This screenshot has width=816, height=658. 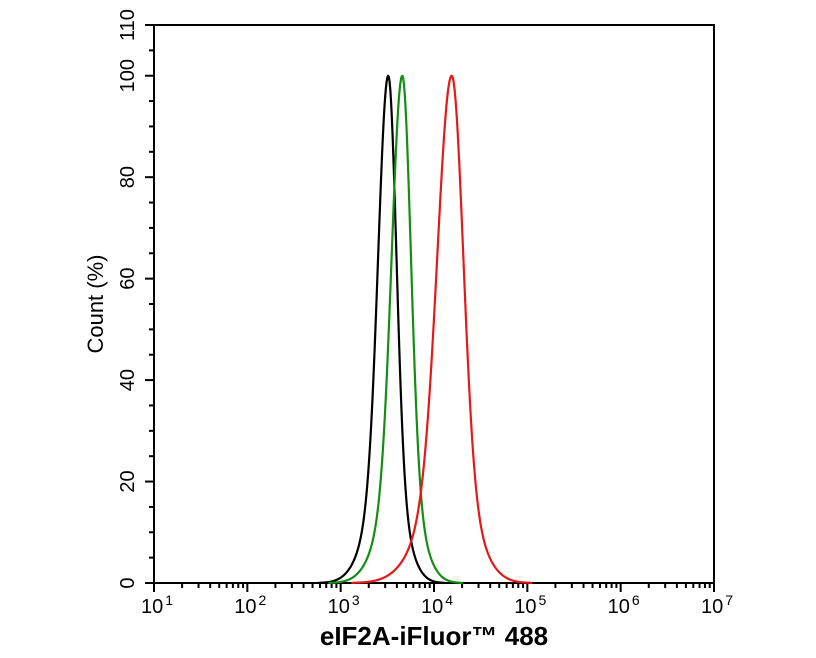 What do you see at coordinates (624, 605) in the screenshot?
I see `x-axis-tick-label: 10 6` at bounding box center [624, 605].